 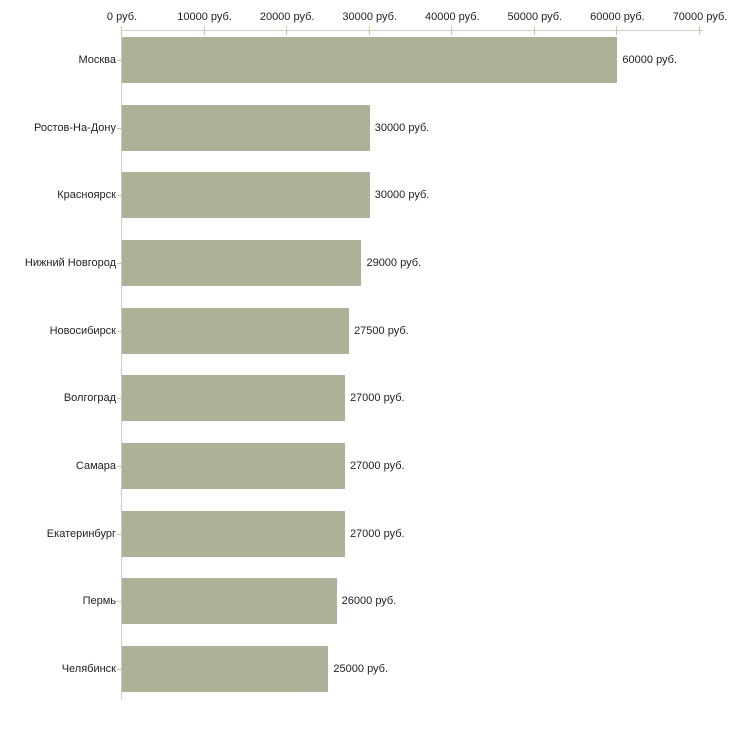 What do you see at coordinates (74, 127) in the screenshot?
I see `category-label: Ростов-На-Дону` at bounding box center [74, 127].